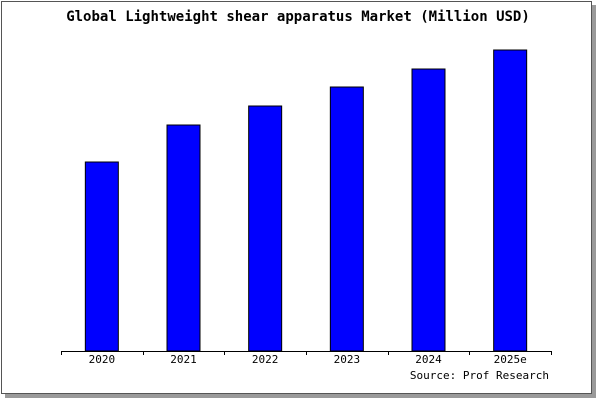 This screenshot has height=400, width=600. Describe the element at coordinates (479, 375) in the screenshot. I see `source-note: Source: Prof Research` at that location.